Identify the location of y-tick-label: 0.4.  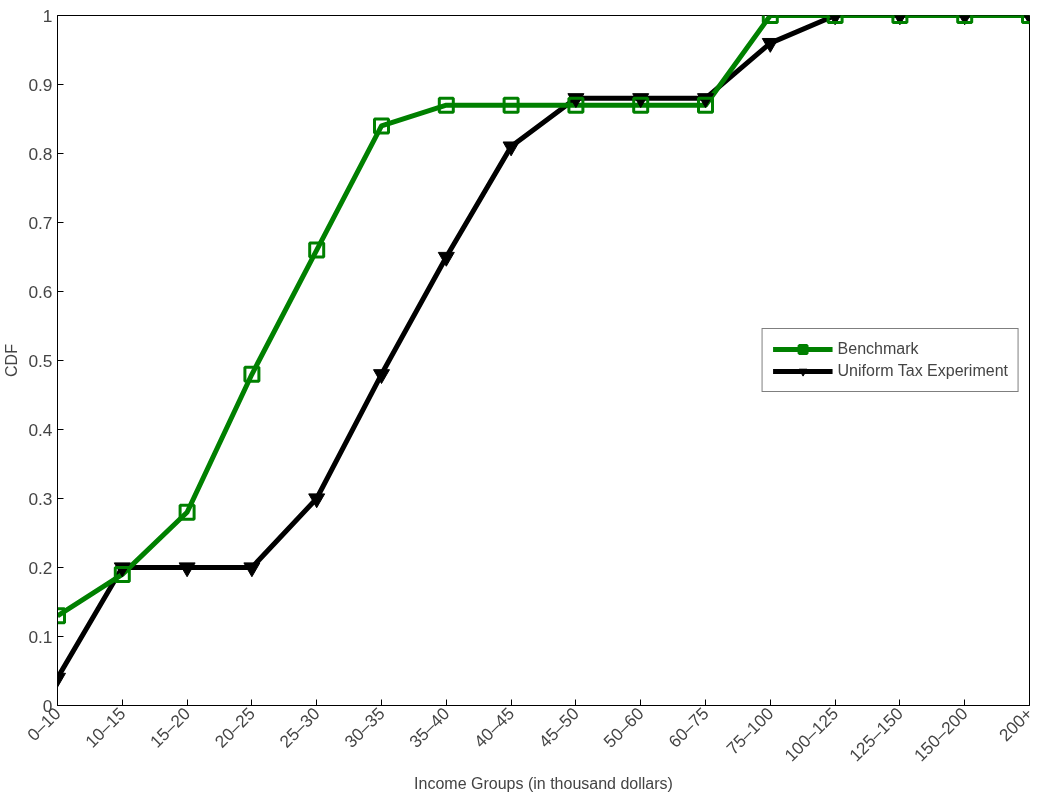
(40, 429).